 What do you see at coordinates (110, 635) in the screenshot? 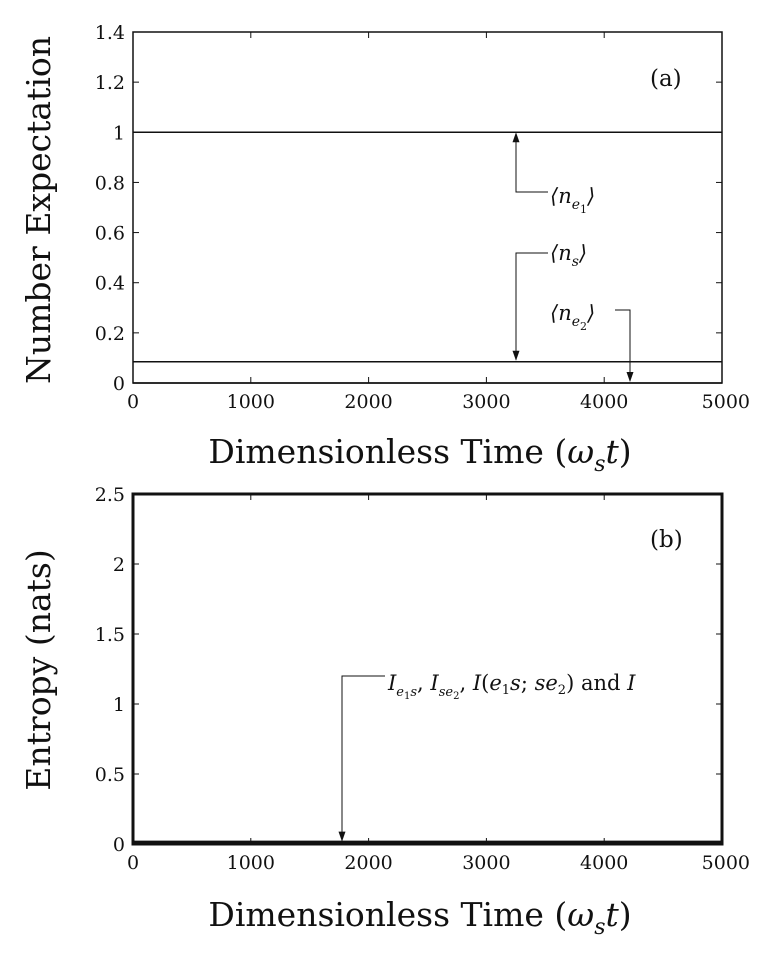
I see `y-tick-label: 1.5` at bounding box center [110, 635].